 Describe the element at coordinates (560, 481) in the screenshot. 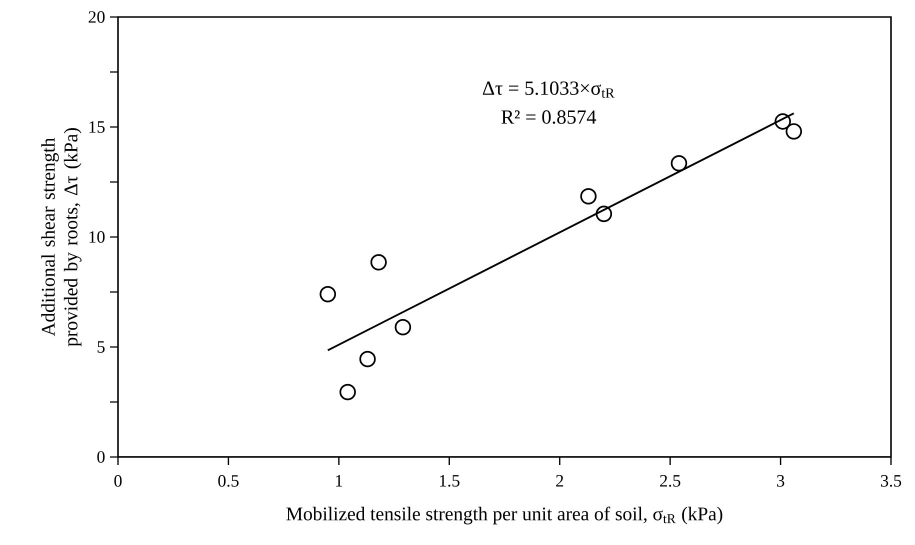

I see `x-tick-label: 2` at that location.